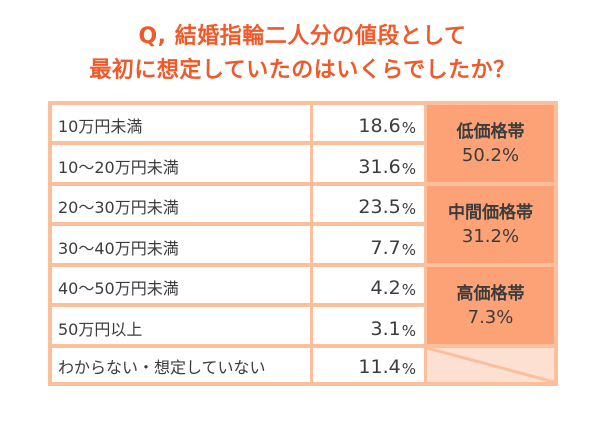  Describe the element at coordinates (385, 329) in the screenshot. I see `value-number: 3.1` at that location.